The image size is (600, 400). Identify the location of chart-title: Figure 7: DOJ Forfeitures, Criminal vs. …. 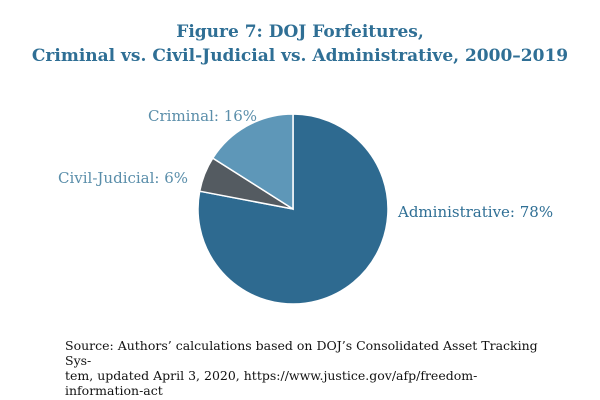
(300, 44).